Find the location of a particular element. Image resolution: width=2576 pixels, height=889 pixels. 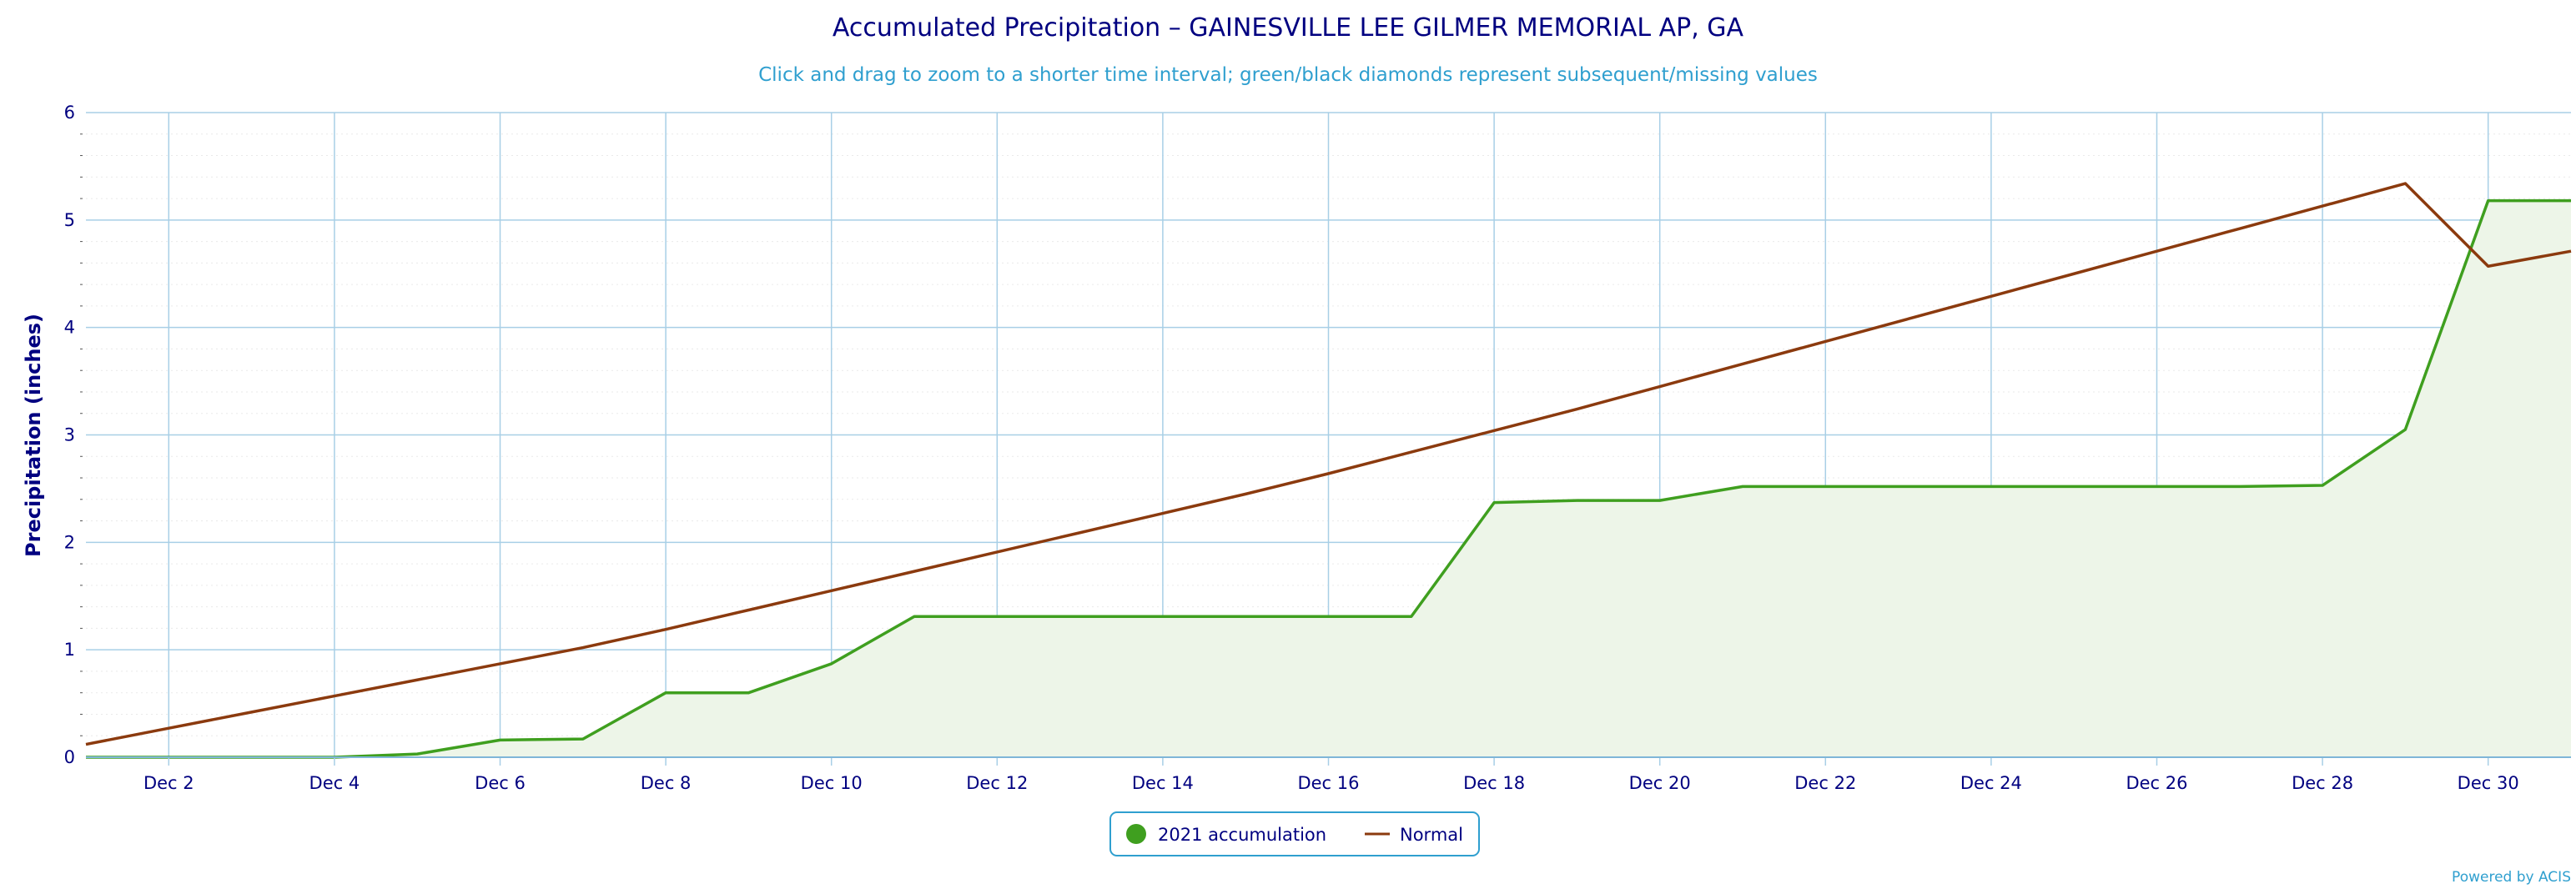

legend: 2021 accumulation Normal is located at coordinates (1294, 833).